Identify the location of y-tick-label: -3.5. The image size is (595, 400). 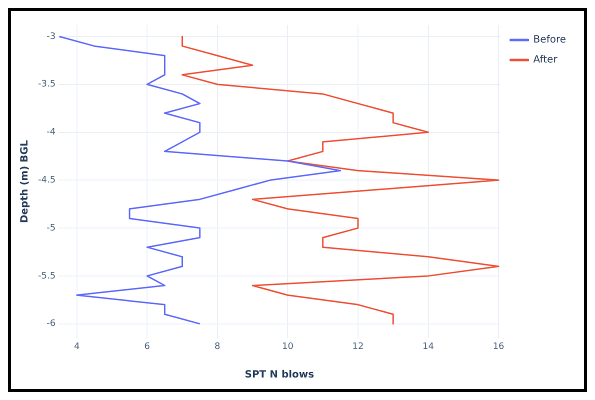
(47, 85).